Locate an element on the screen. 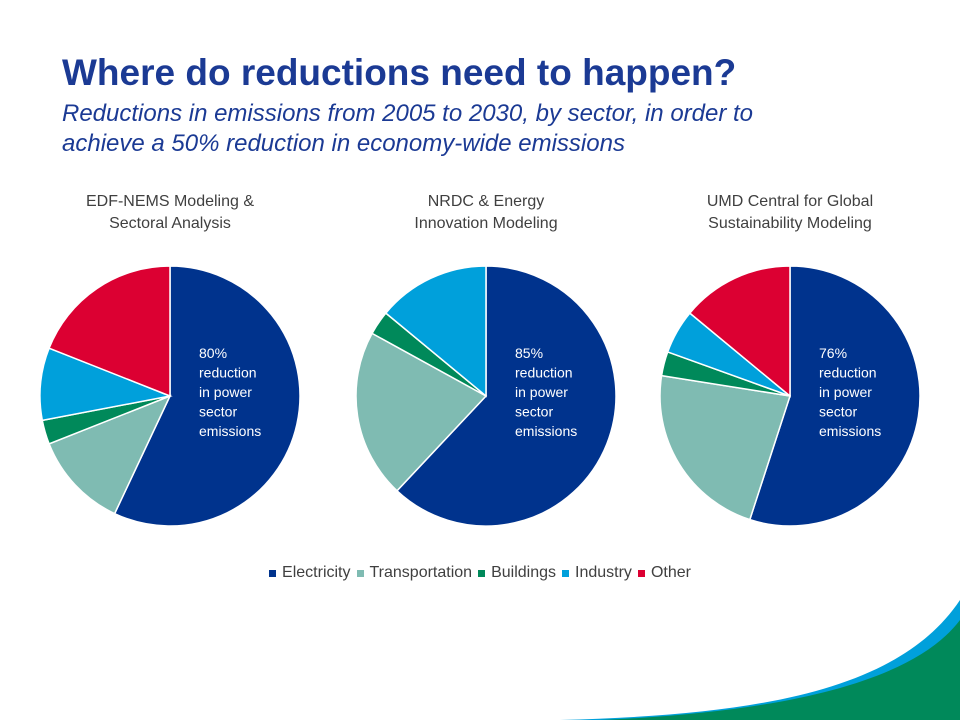  legend-item: Electricity is located at coordinates (310, 573).